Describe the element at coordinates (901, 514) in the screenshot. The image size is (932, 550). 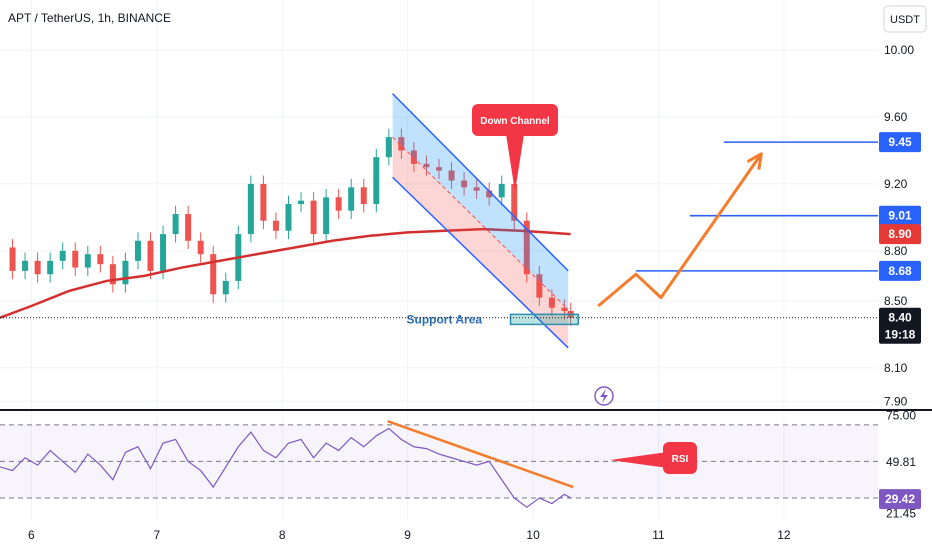
I see `rsi-tick-label: 21.45` at that location.